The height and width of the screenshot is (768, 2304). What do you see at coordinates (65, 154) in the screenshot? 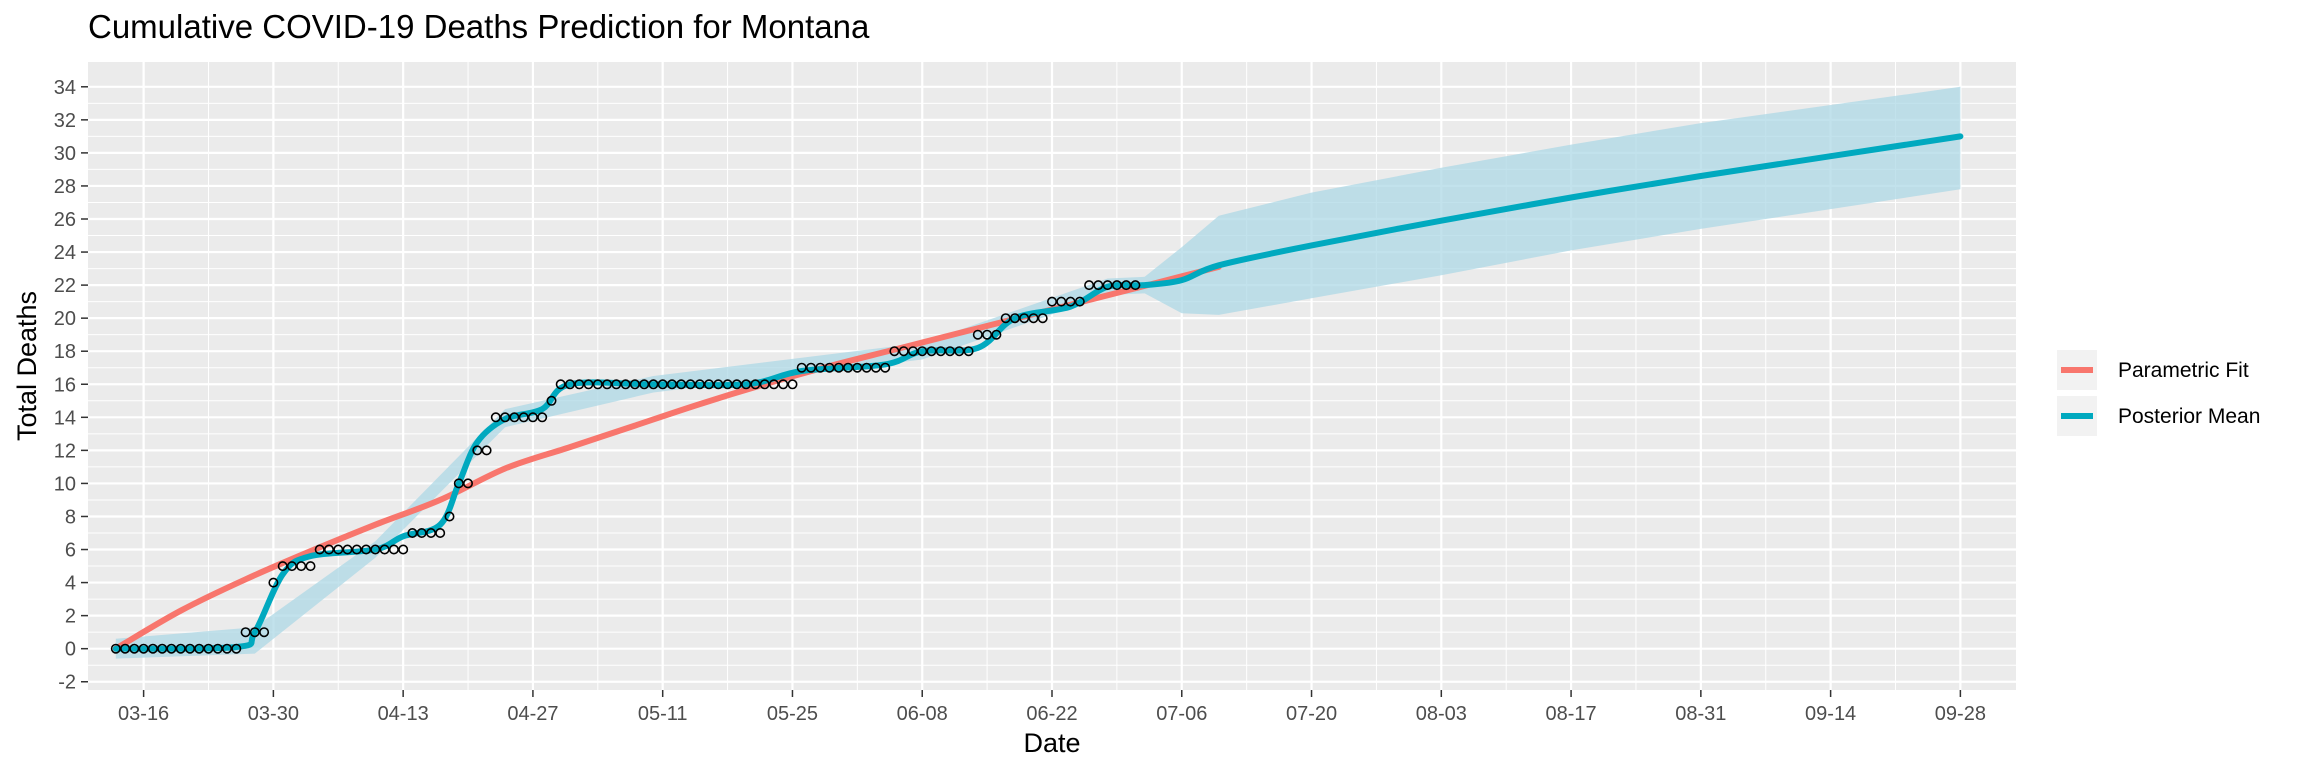
I see `y-tick-label: 30` at bounding box center [65, 154].